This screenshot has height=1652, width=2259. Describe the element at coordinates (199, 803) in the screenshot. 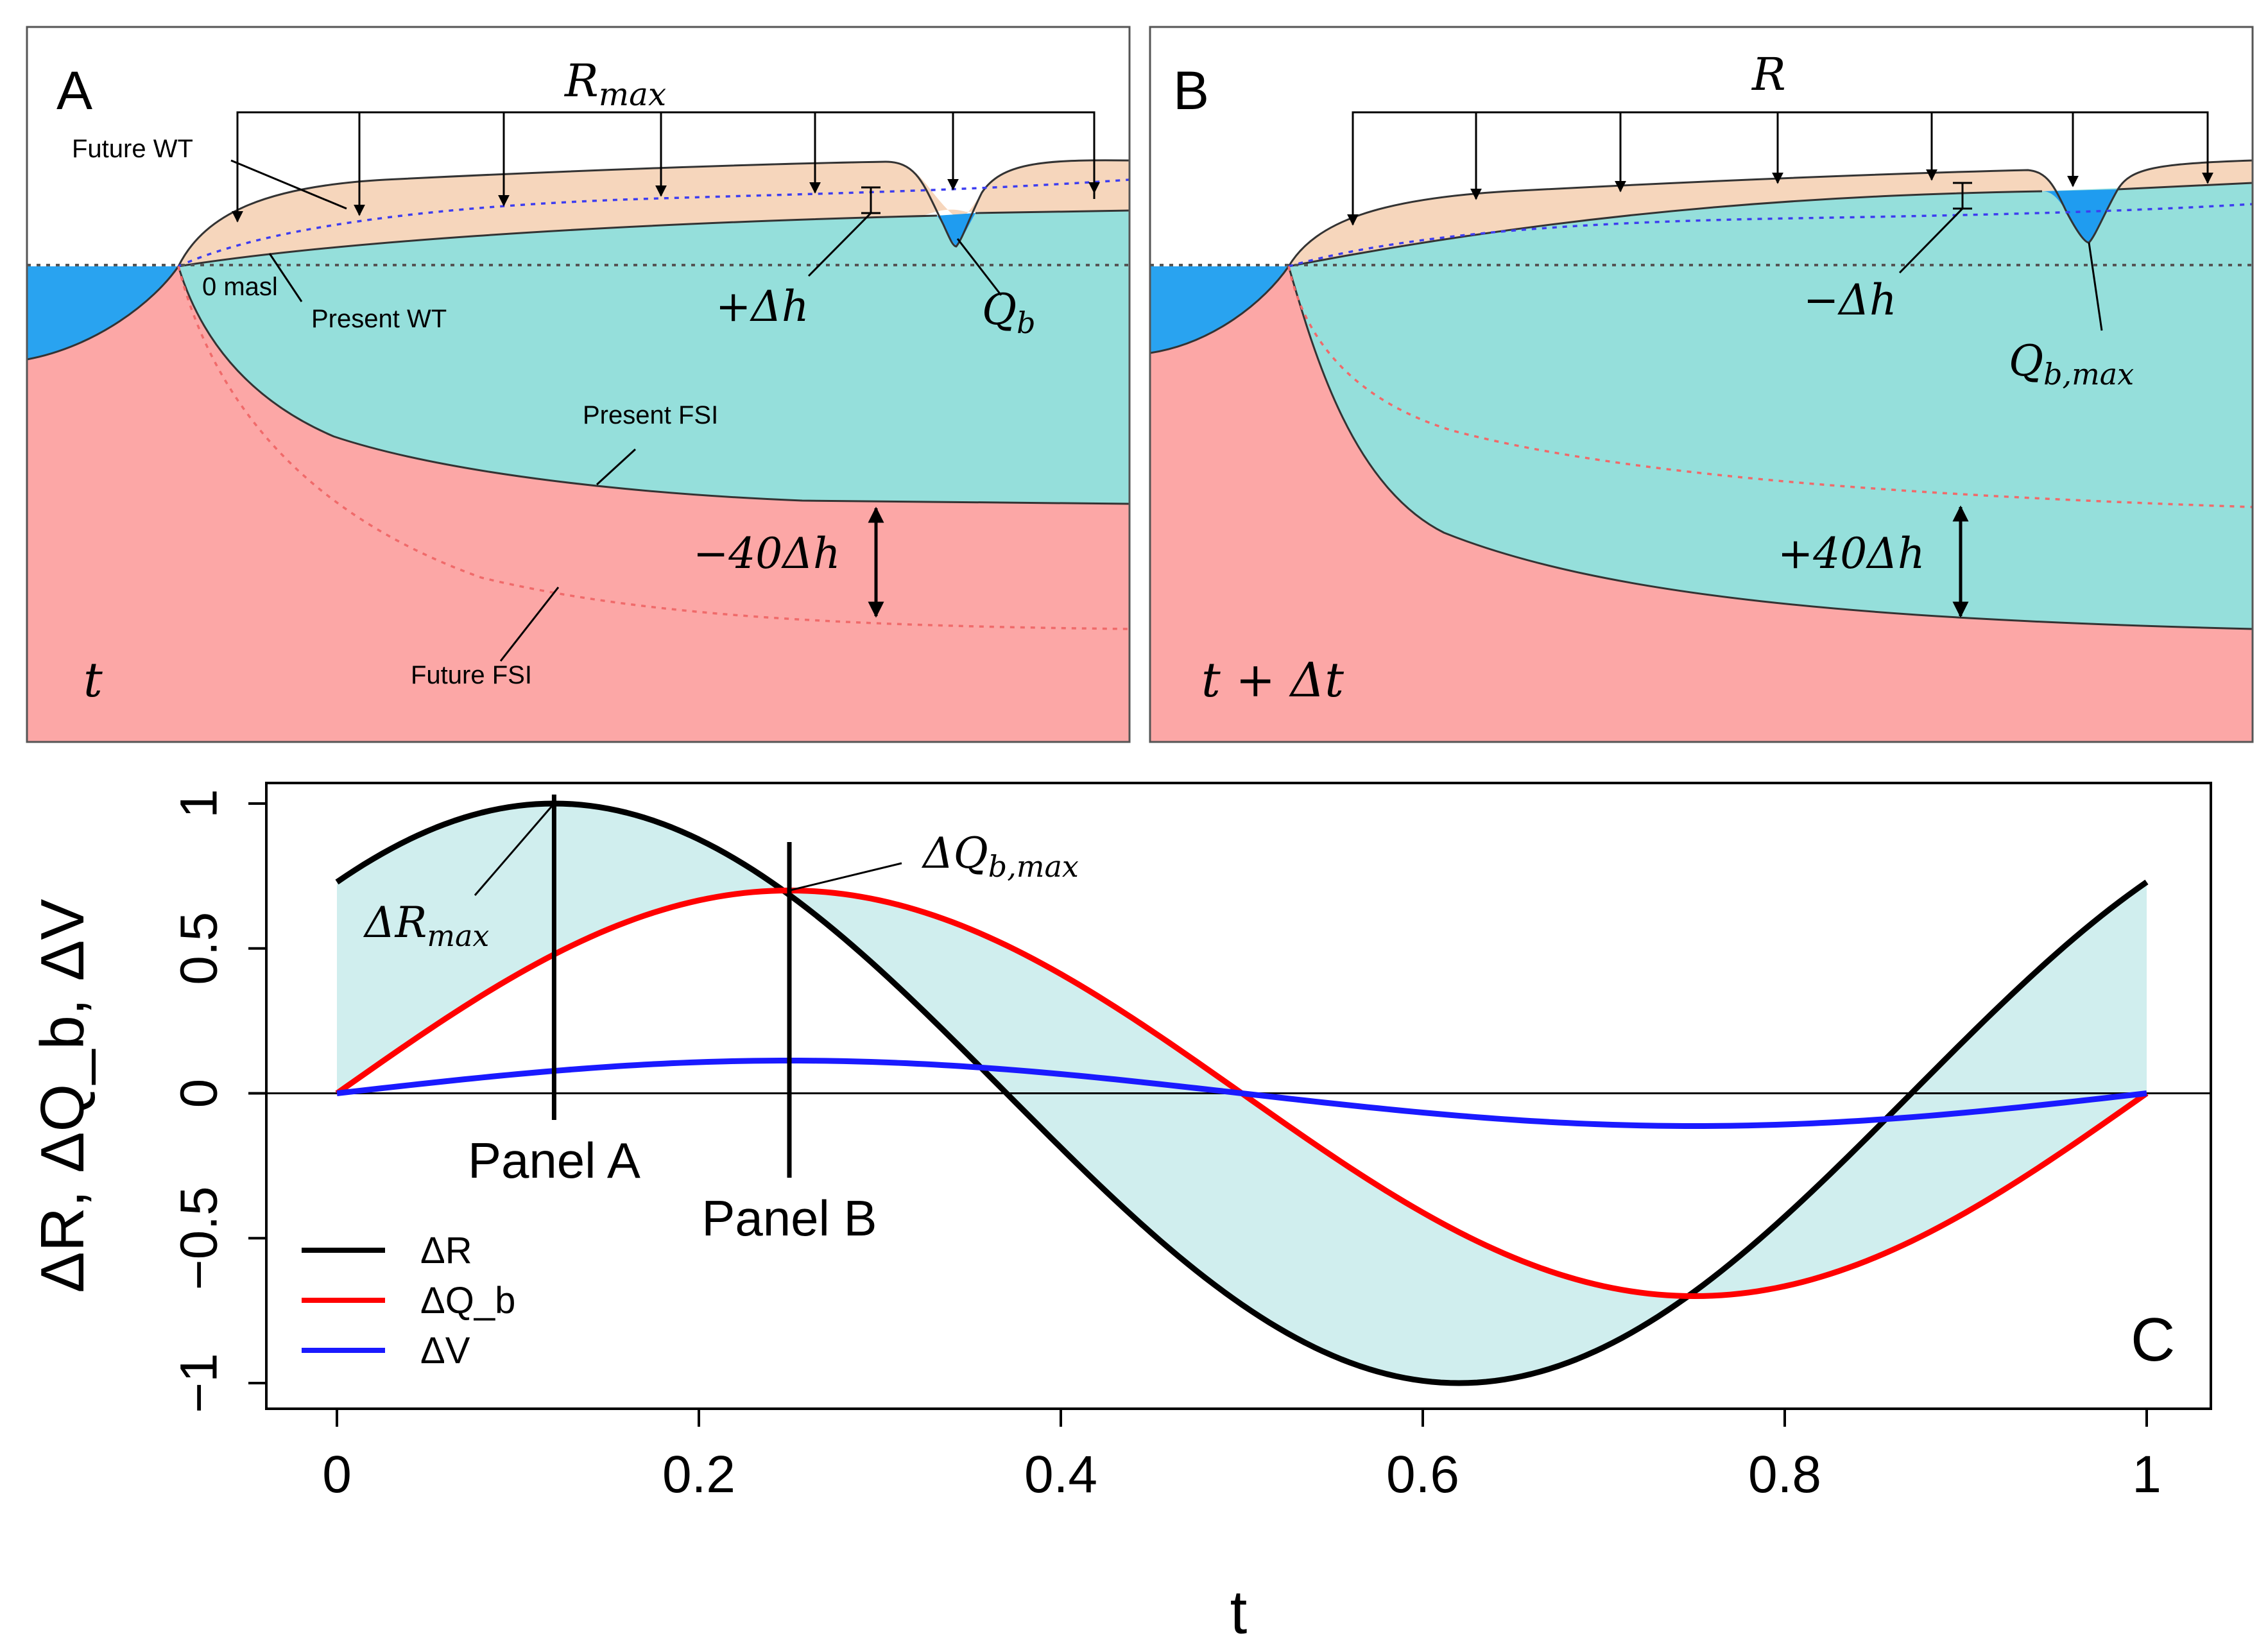

I see `y-tick-label: 1` at that location.